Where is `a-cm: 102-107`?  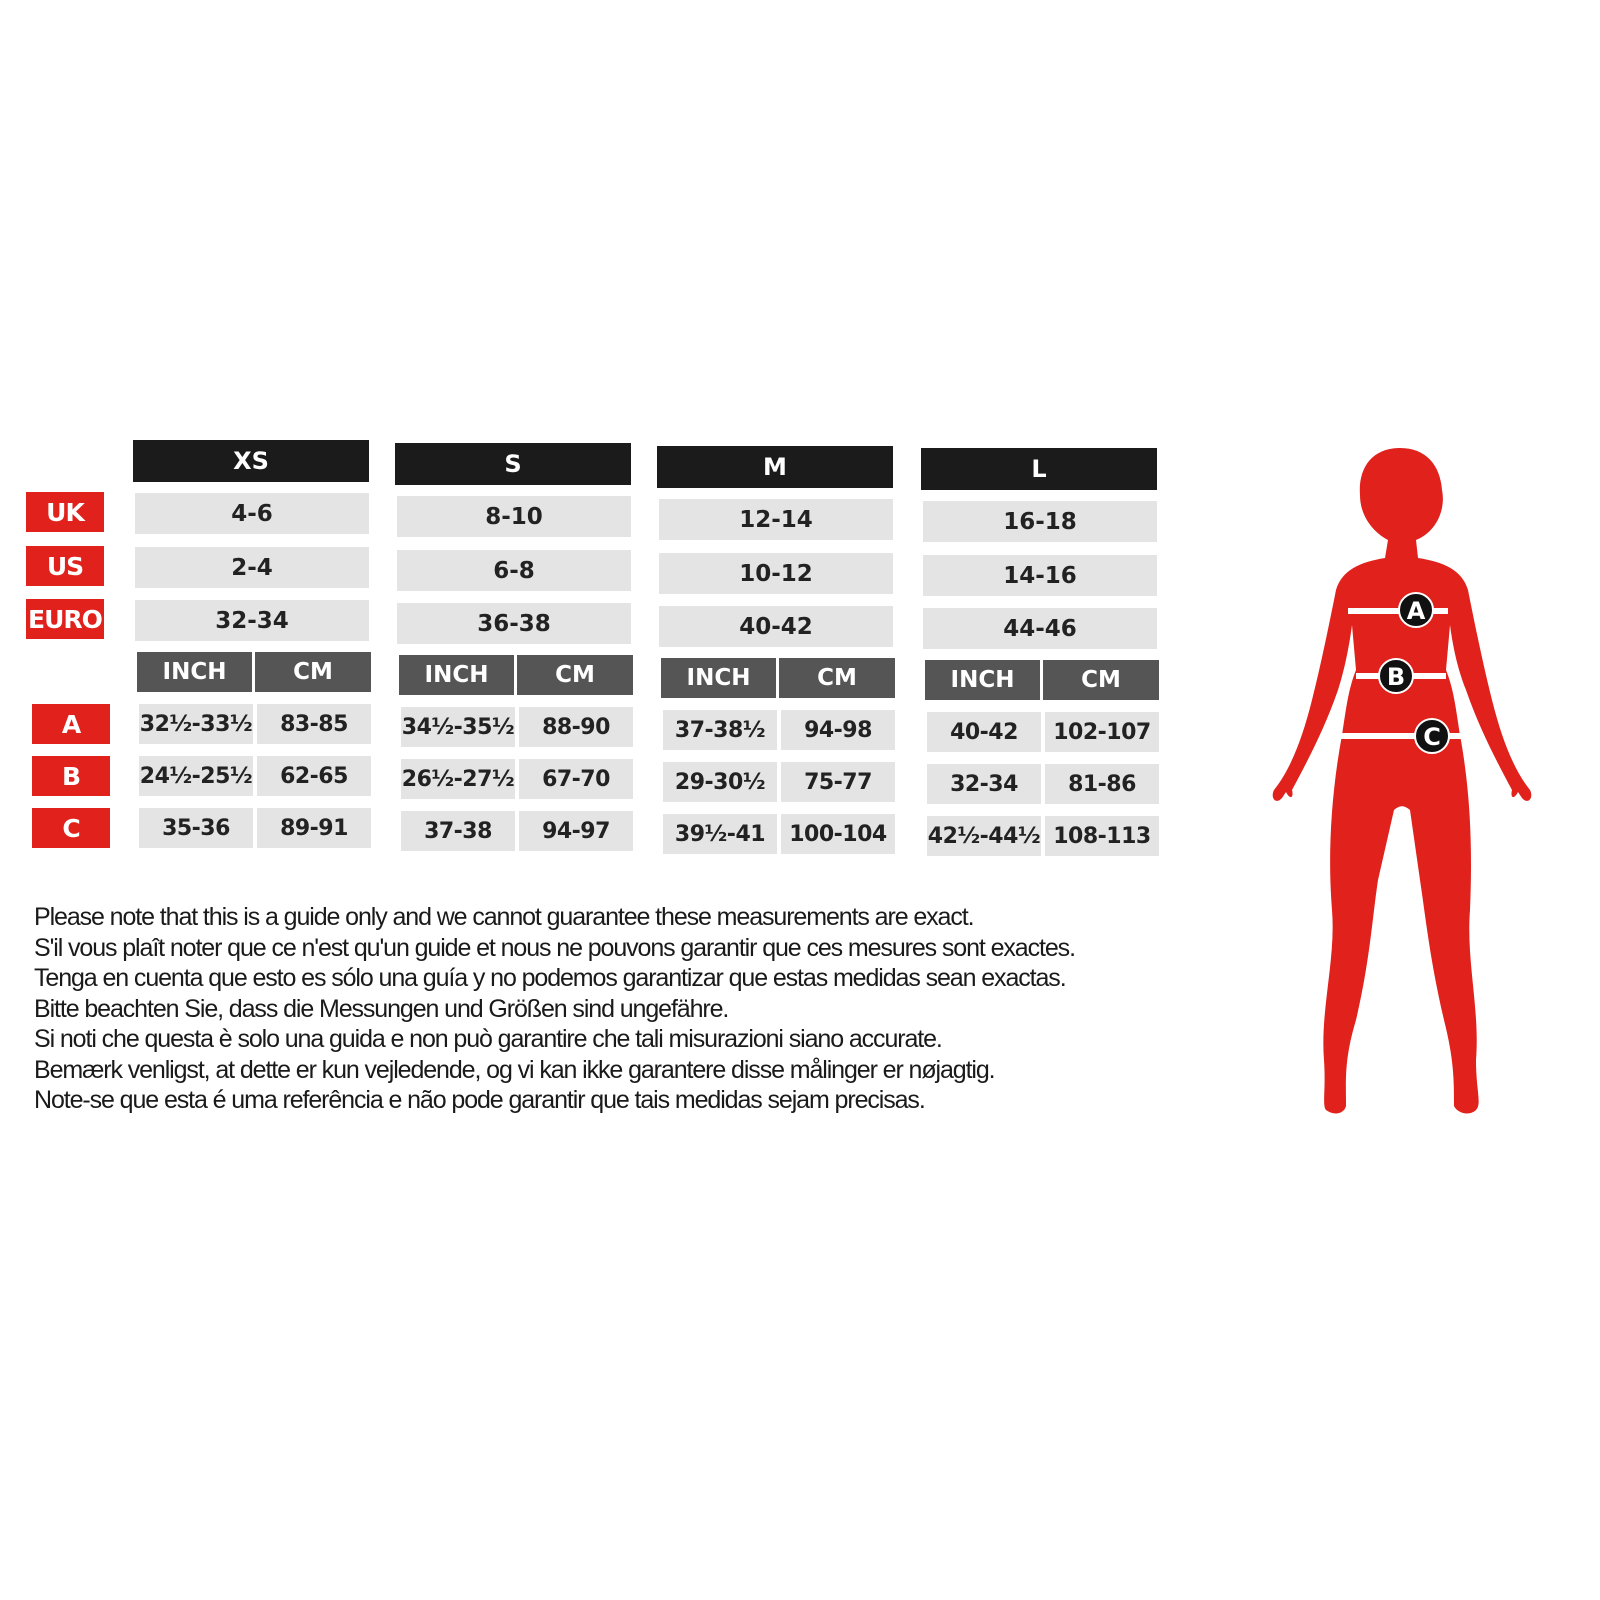
a-cm: 102-107 is located at coordinates (1102, 732).